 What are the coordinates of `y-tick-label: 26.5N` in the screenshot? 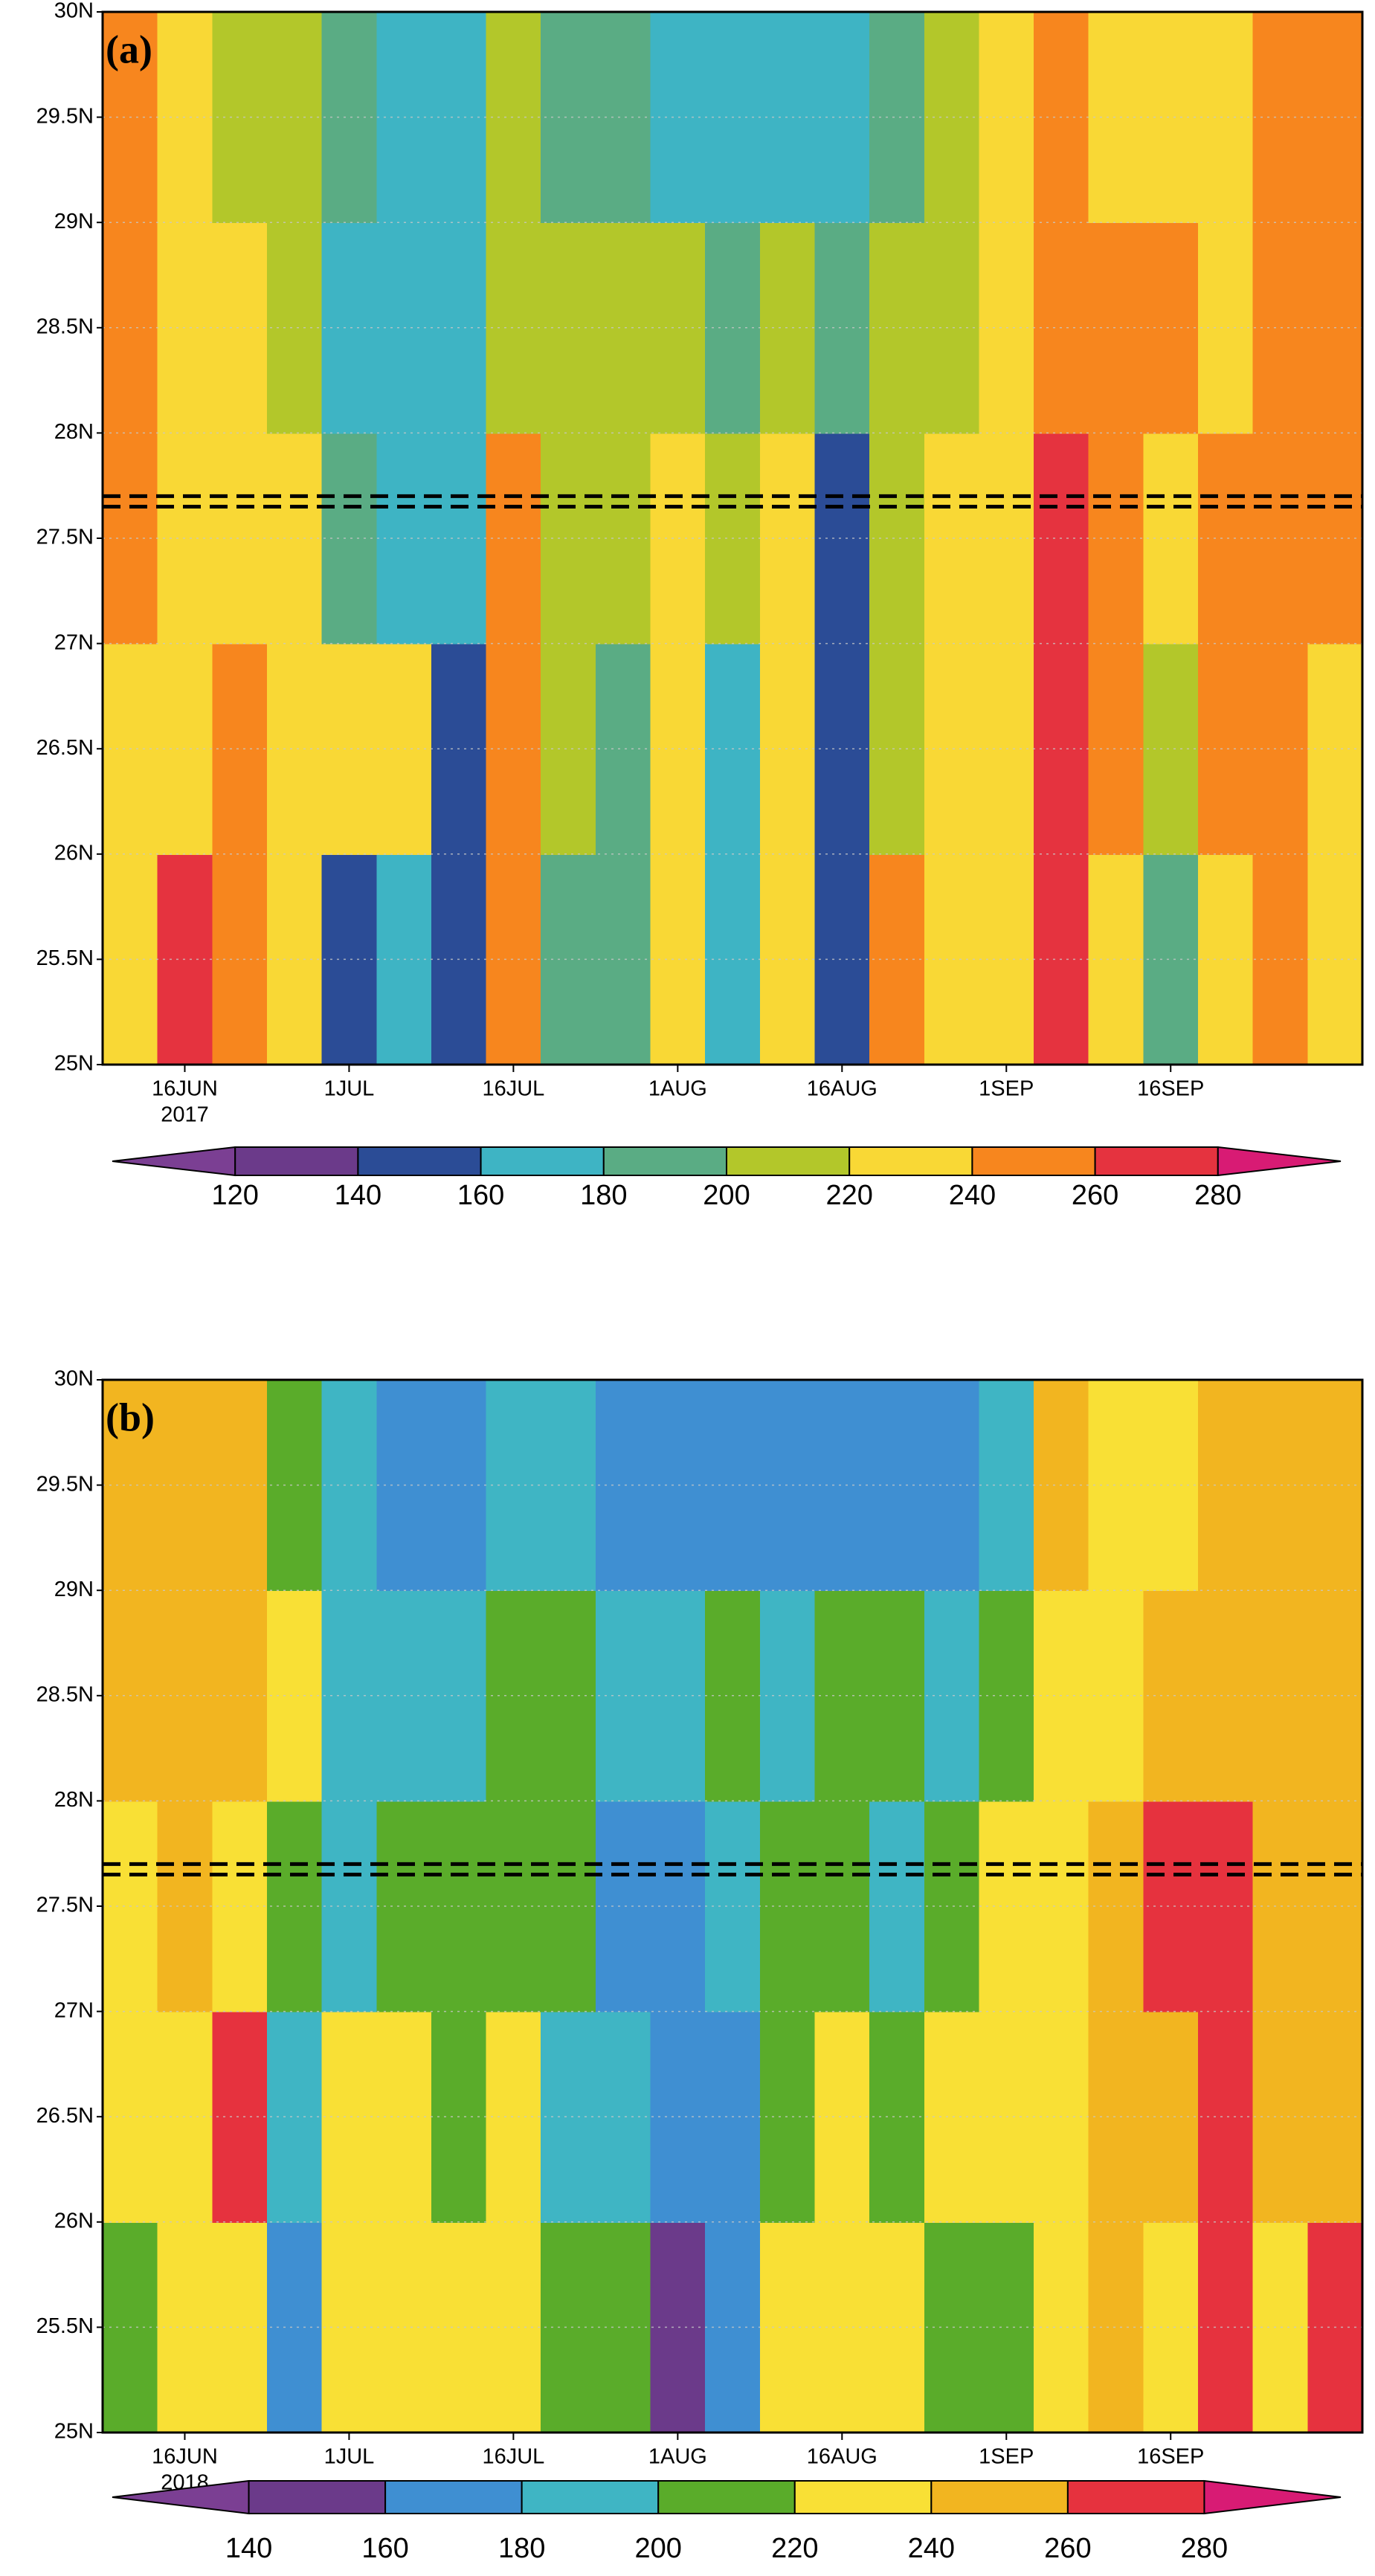 It's located at (65, 748).